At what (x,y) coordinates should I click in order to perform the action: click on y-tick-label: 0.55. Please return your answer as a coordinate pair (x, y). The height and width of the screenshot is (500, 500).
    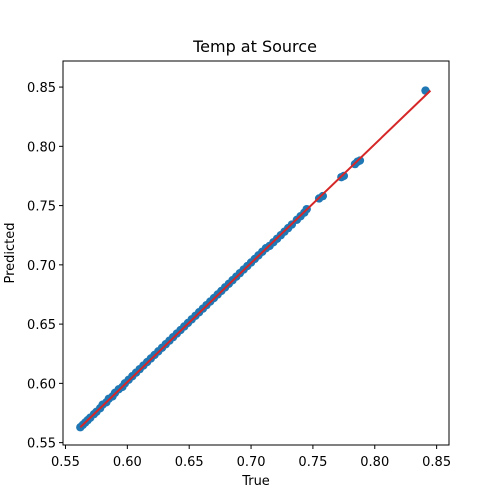
    Looking at the image, I should click on (41, 444).